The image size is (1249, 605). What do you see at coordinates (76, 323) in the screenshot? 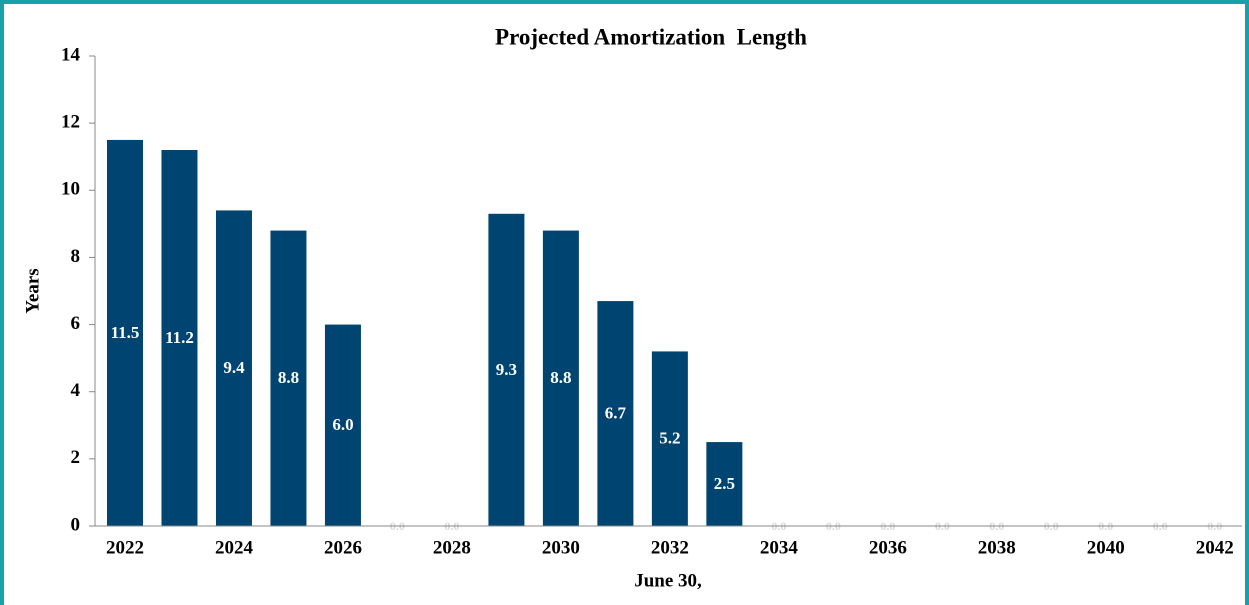
I see `y-tick-label: 6` at bounding box center [76, 323].